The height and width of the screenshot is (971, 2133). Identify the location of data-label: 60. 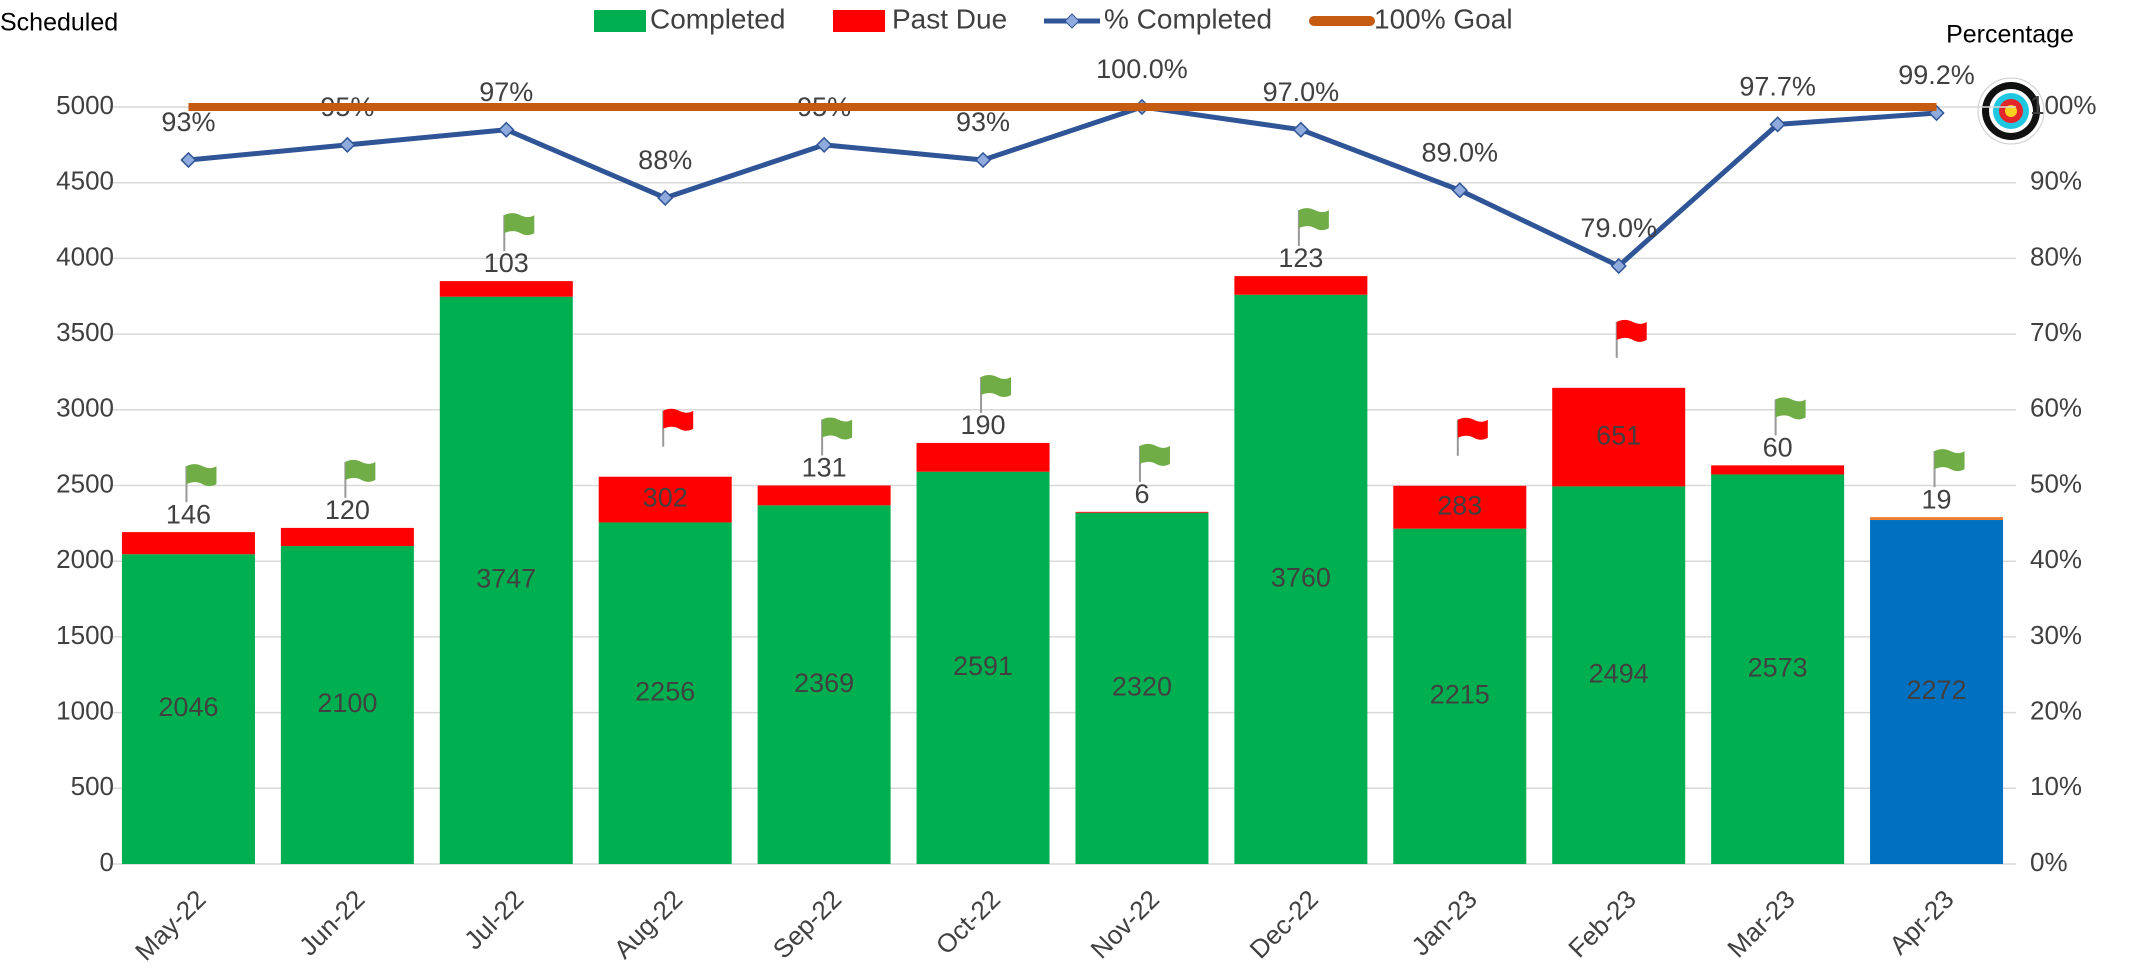
(1778, 447).